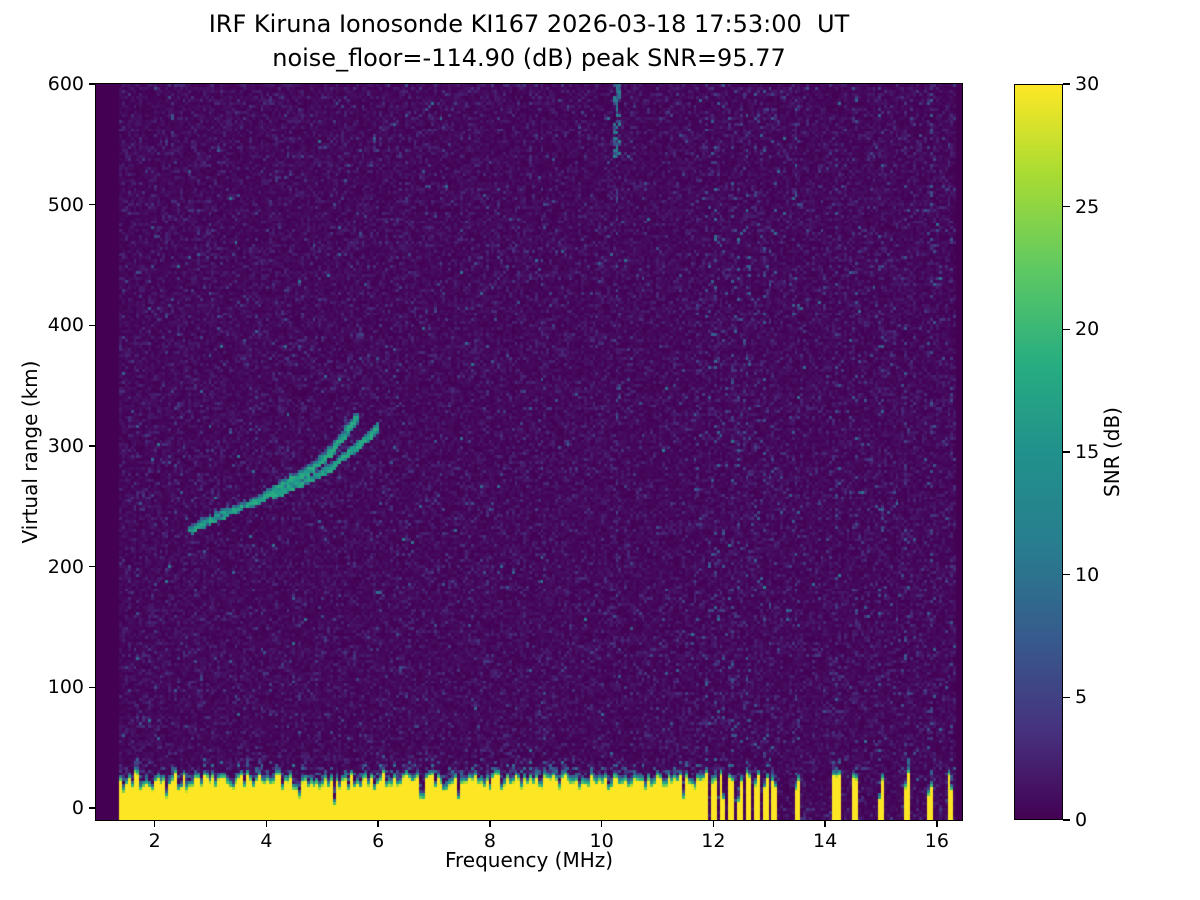  I want to click on colorbar-tick-label: 10, so click(1087, 574).